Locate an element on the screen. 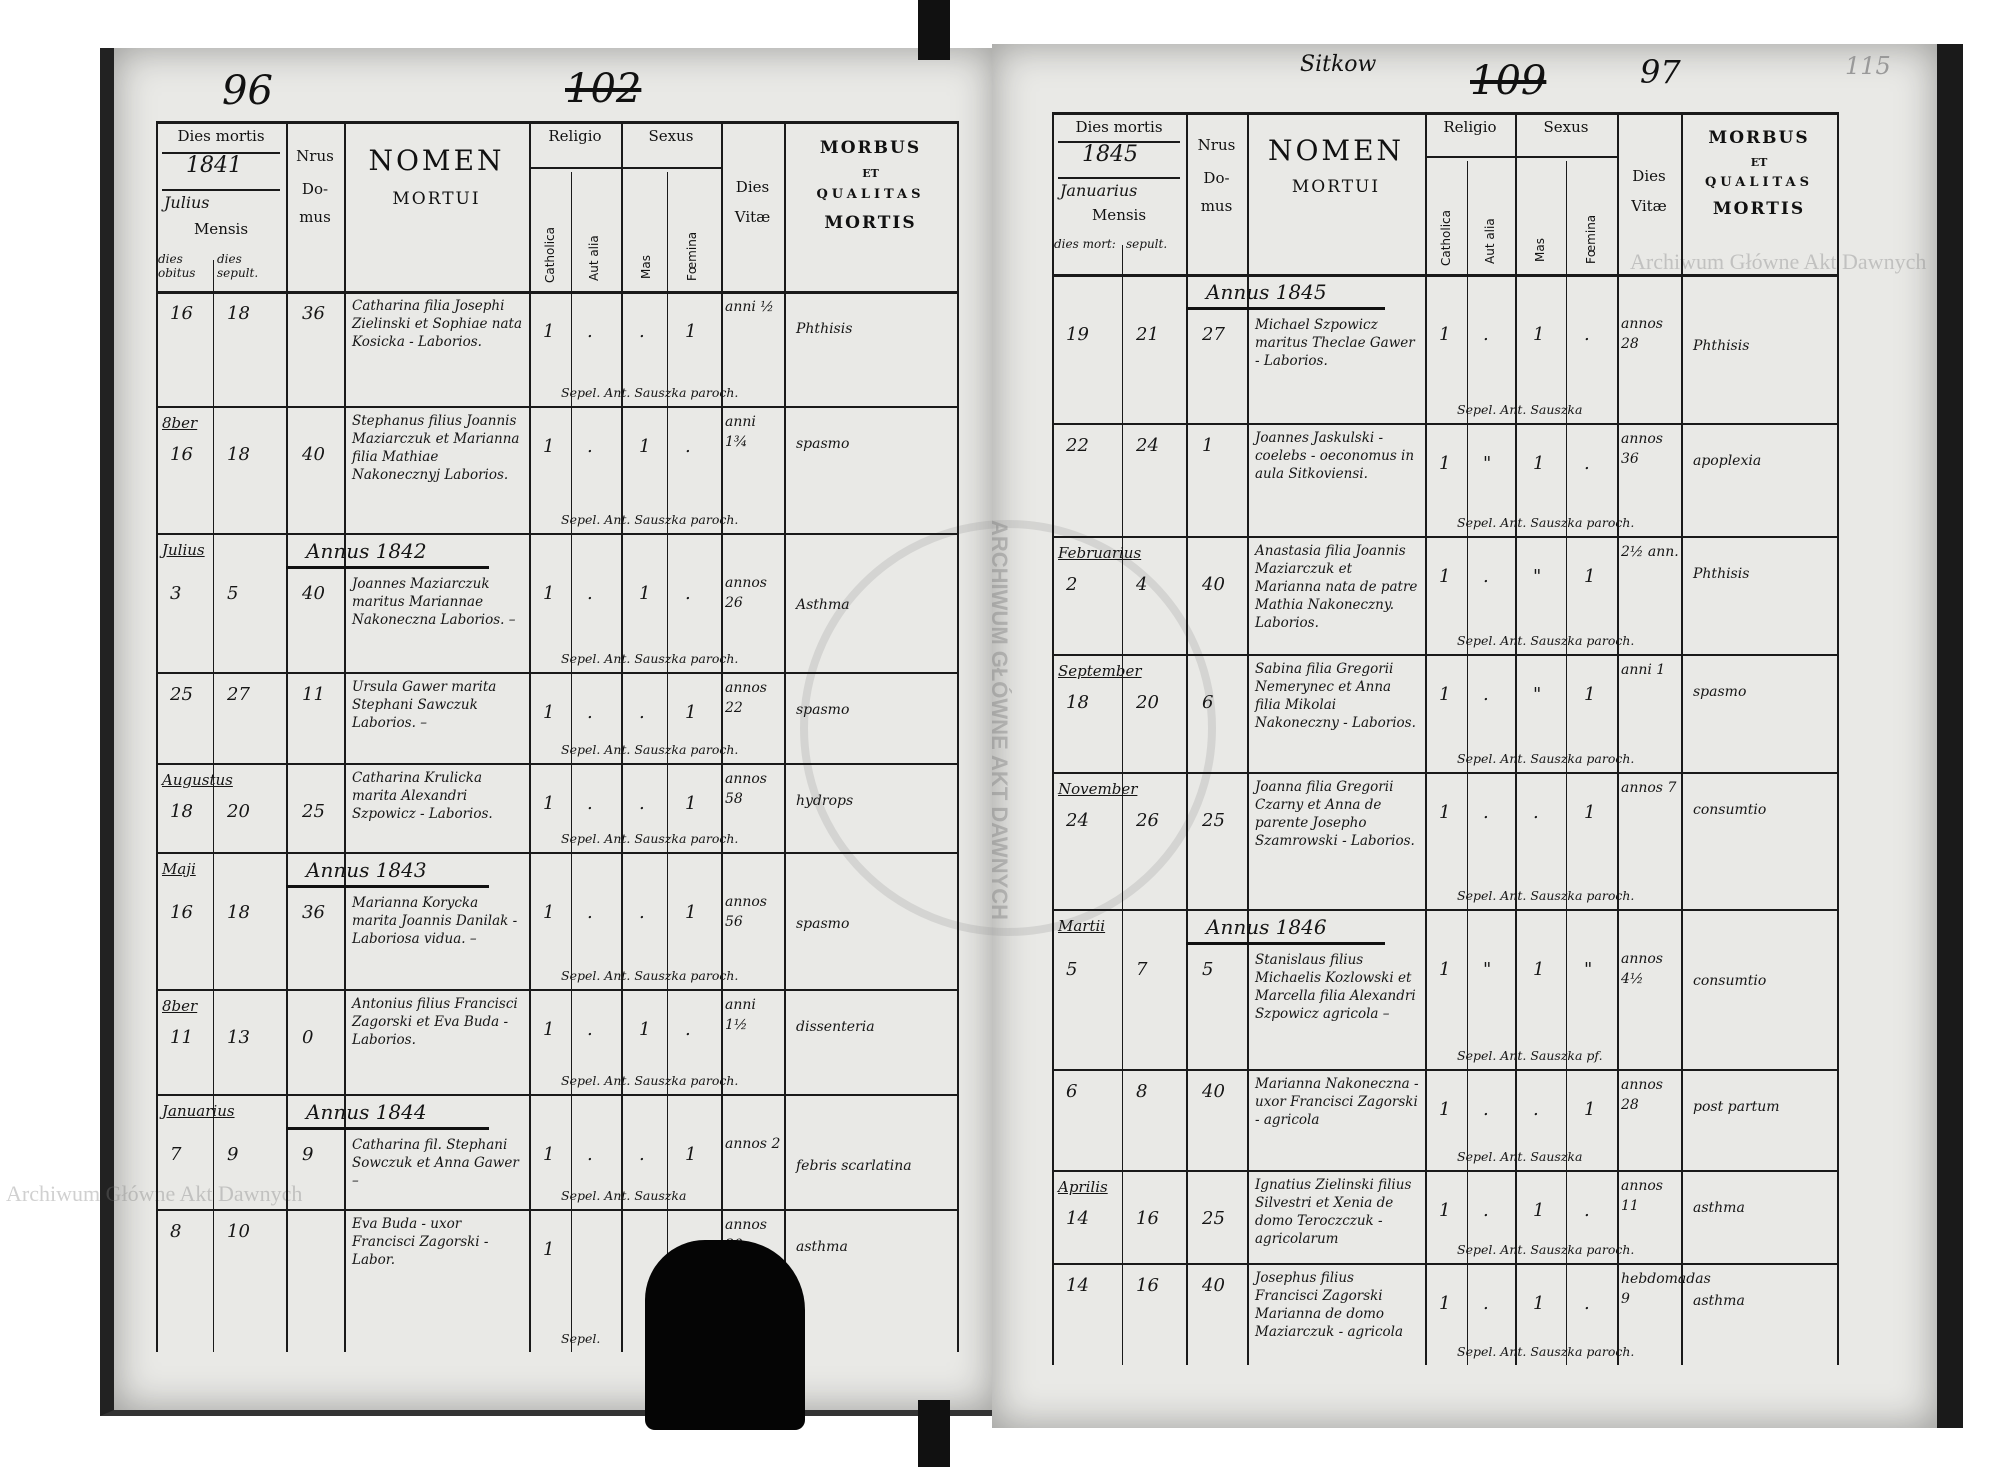  entry-dies-obitus: 8 is located at coordinates (176, 1231).